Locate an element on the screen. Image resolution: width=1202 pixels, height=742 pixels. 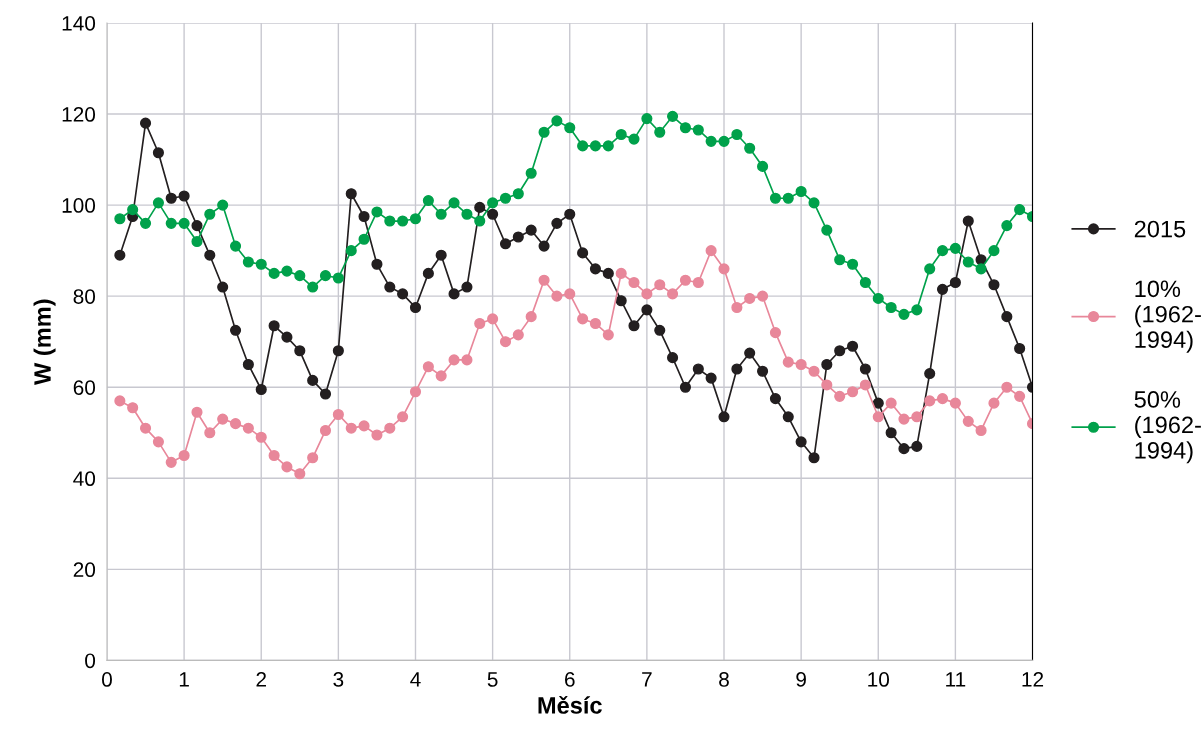
x-tick-label: 1 is located at coordinates (184, 679).